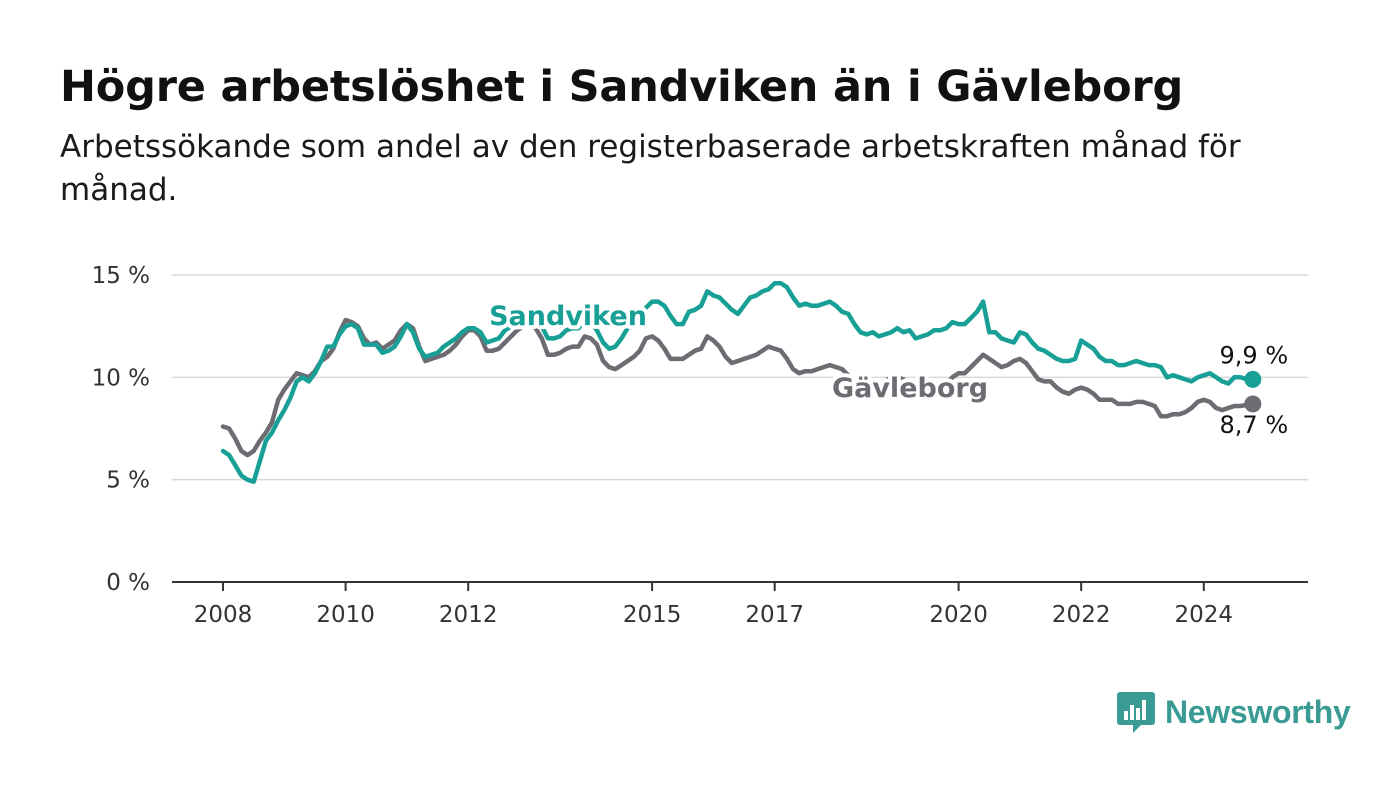 The height and width of the screenshot is (794, 1400). I want to click on y-tick-label: 0 %, so click(128, 583).